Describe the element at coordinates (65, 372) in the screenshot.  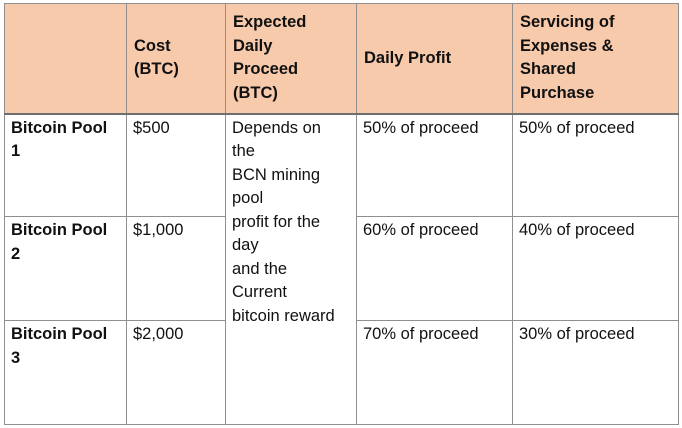
I see `pool-name-cell: Bitcoin Pool 3` at that location.